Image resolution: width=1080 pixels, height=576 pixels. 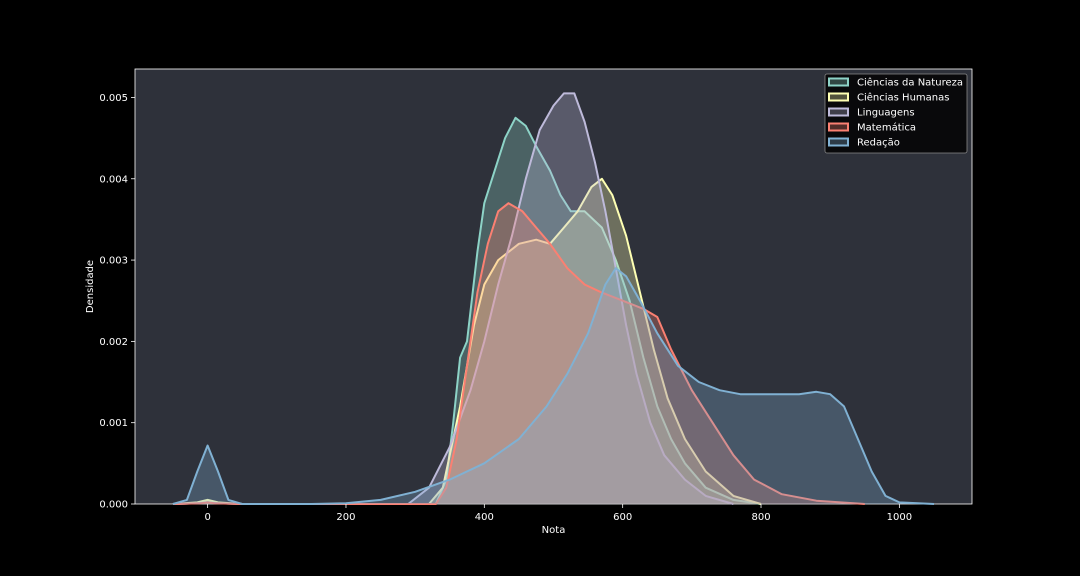 I want to click on x-tick-label: 400, so click(x=484, y=517).